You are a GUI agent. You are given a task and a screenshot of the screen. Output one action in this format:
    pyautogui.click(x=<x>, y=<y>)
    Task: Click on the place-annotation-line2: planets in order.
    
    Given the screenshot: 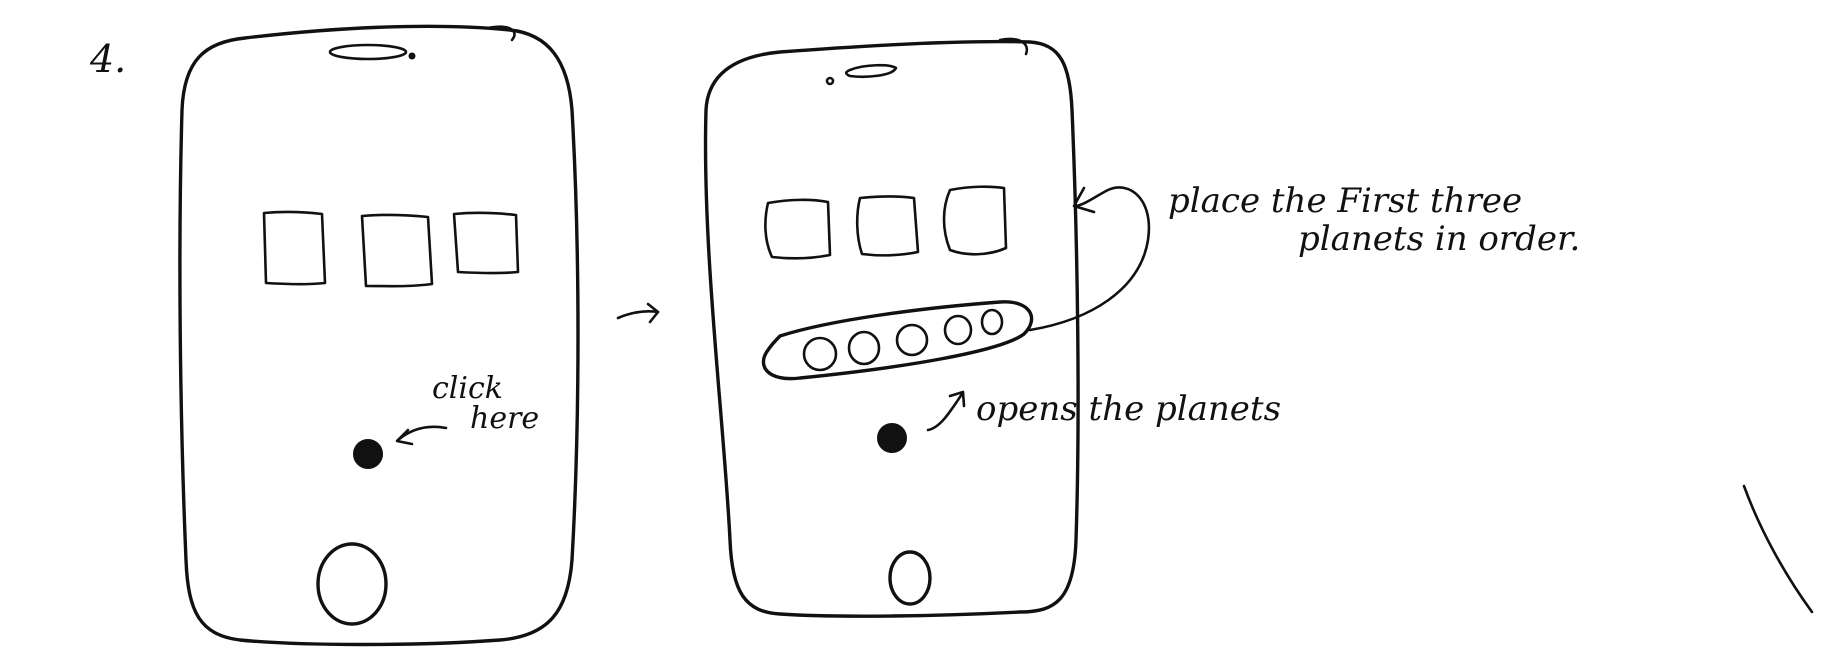 What is the action you would take?
    pyautogui.click(x=1439, y=239)
    